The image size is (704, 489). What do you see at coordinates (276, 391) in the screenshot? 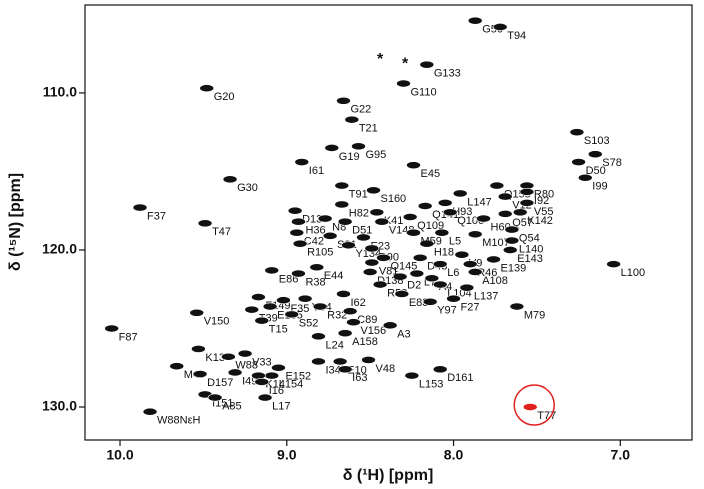
I see `peak-label: I16` at bounding box center [276, 391].